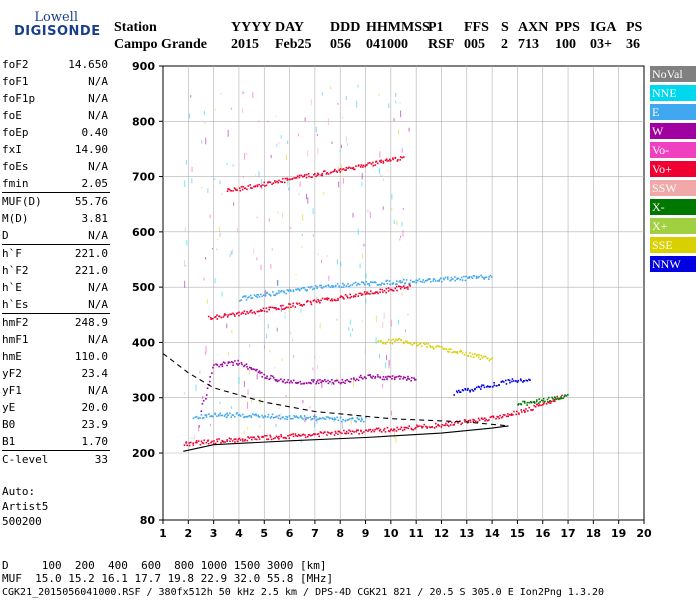  What do you see at coordinates (56, 322) in the screenshot?
I see `param-row: hmF2 248.9` at bounding box center [56, 322].